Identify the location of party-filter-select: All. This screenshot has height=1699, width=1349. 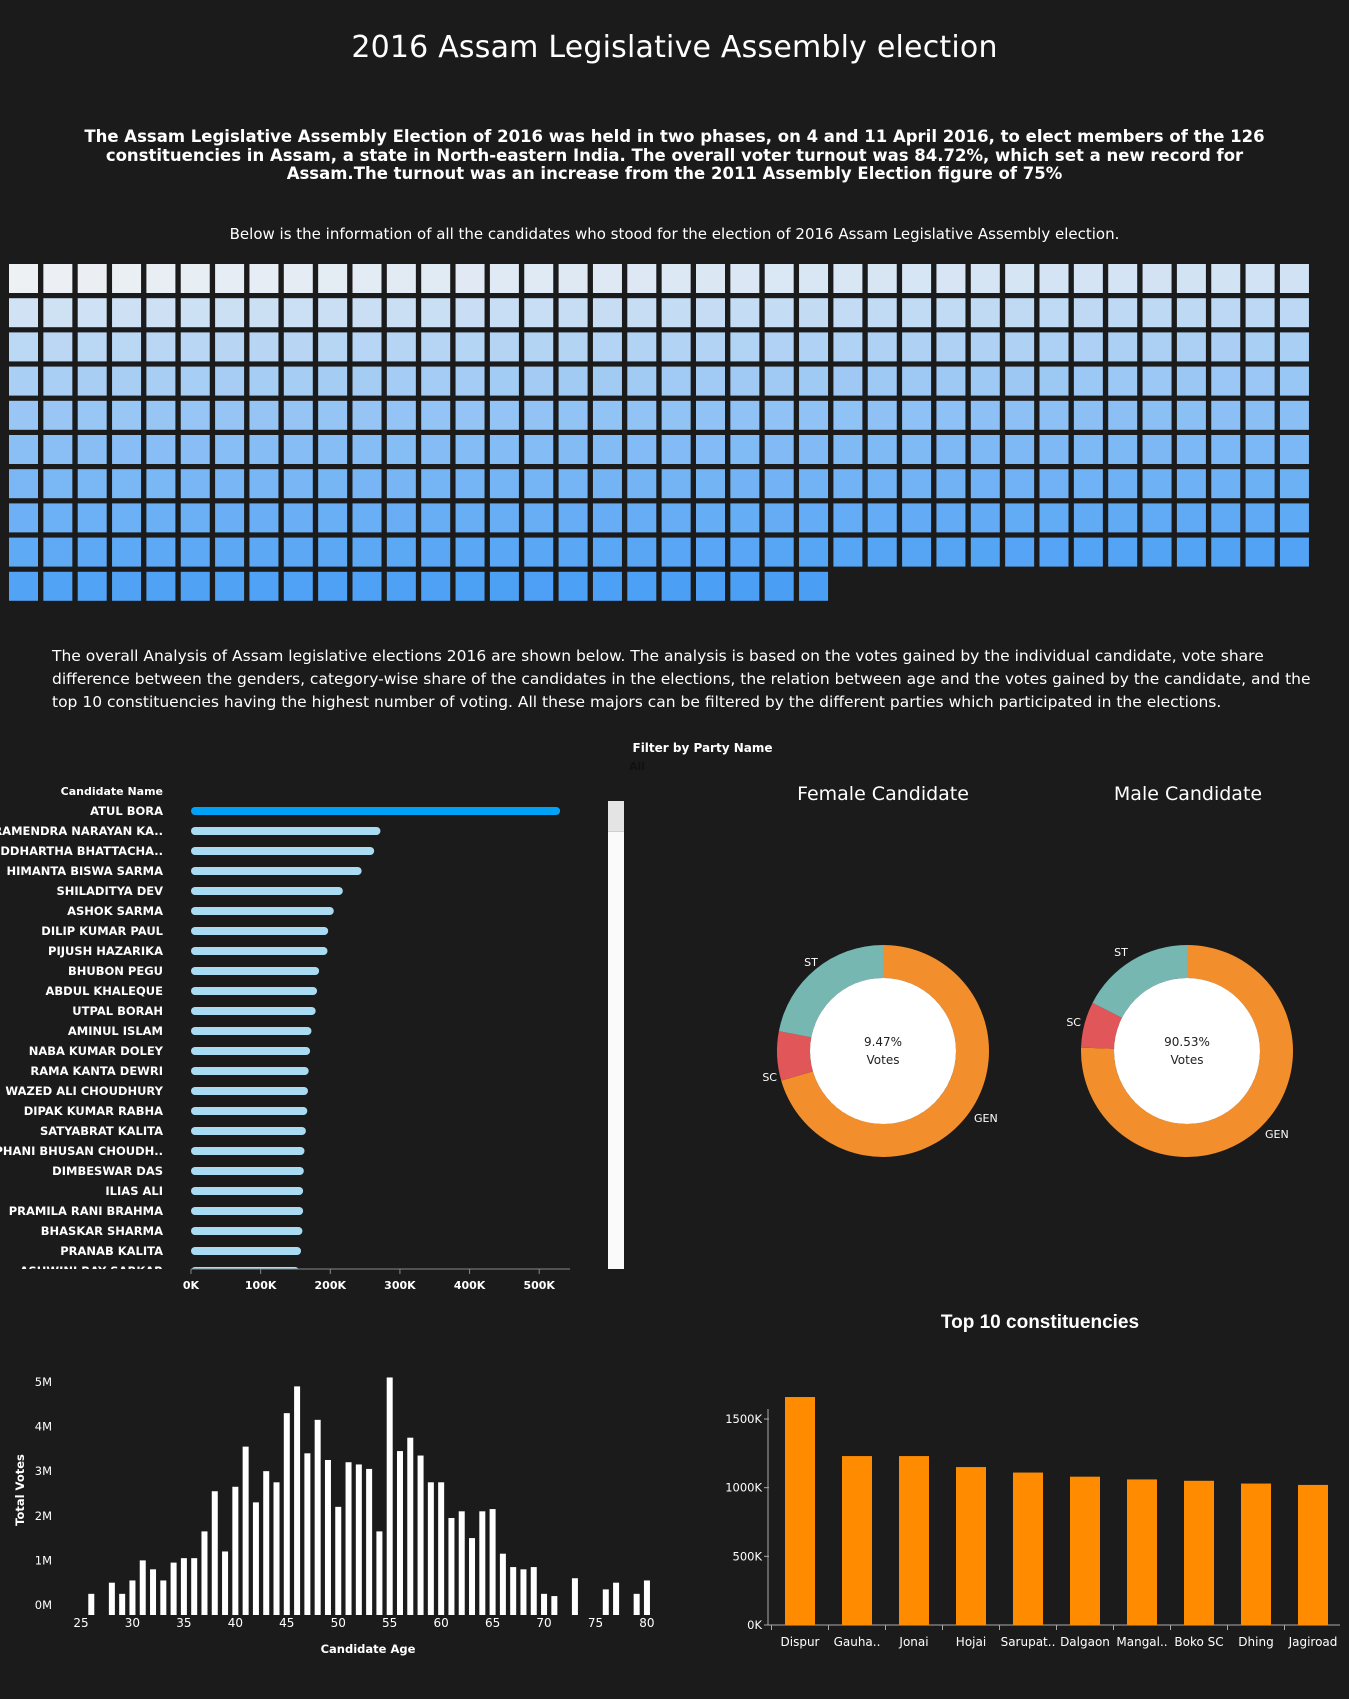
(637, 766).